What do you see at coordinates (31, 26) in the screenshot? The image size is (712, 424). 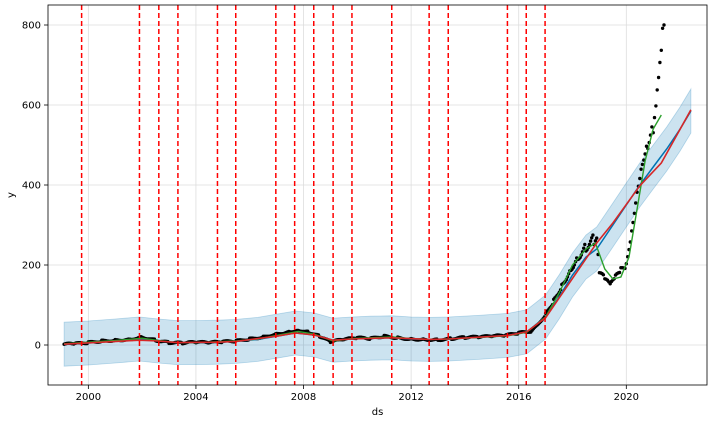 I see `y-tick-label: 800` at bounding box center [31, 26].